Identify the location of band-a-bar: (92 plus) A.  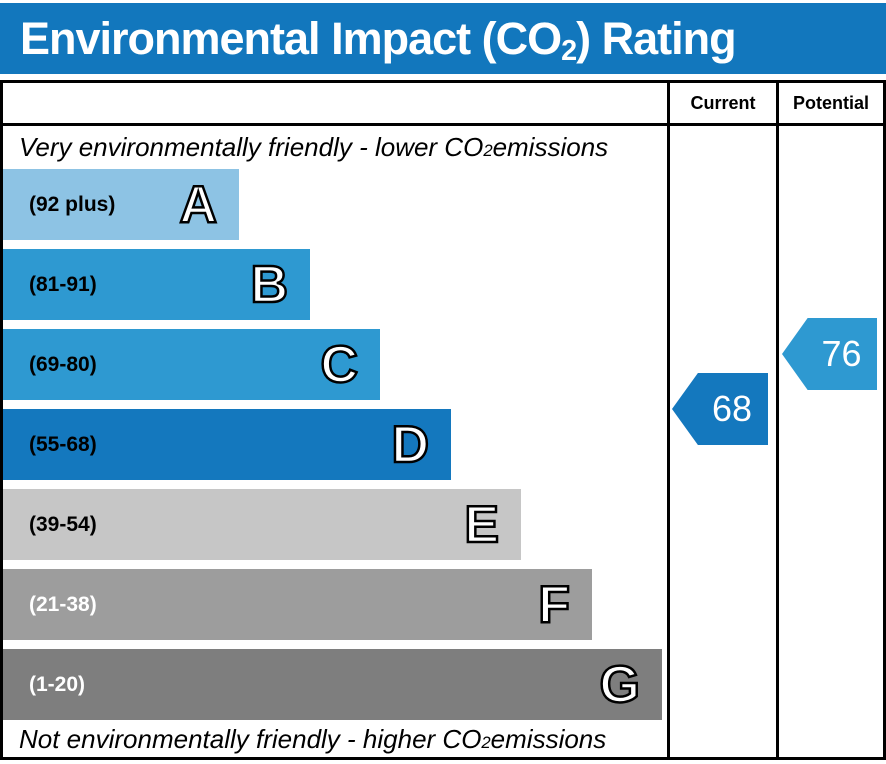
(121, 204).